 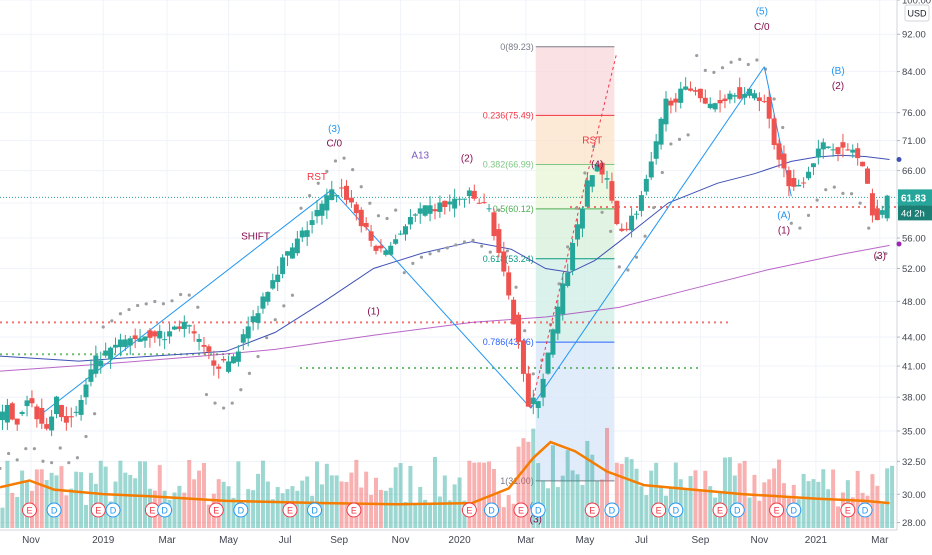 I want to click on wave-annotation: RST, so click(x=592, y=141).